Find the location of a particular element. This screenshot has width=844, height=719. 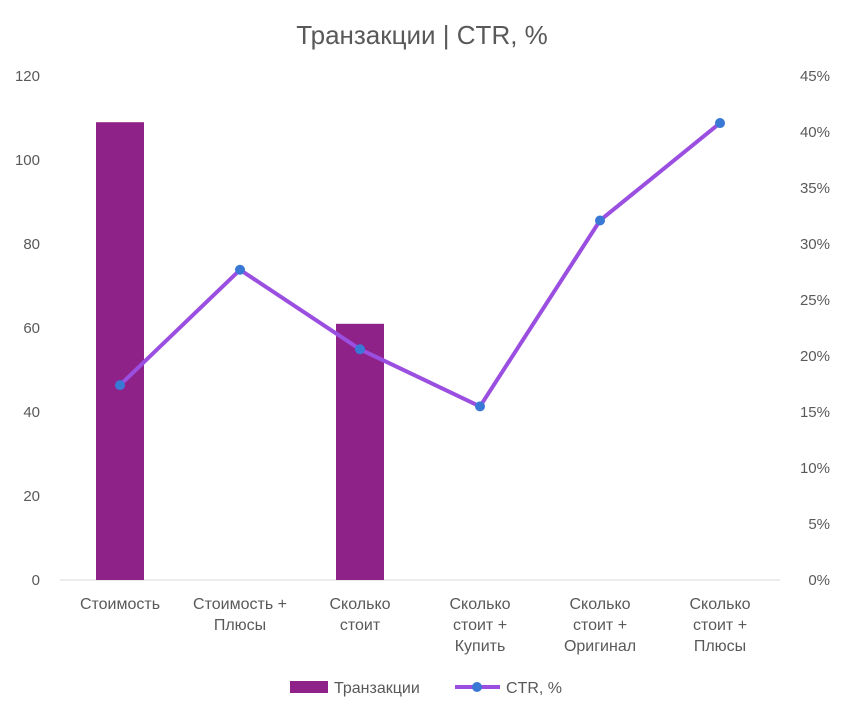

x-tick-label-line: Оригинал is located at coordinates (600, 646).